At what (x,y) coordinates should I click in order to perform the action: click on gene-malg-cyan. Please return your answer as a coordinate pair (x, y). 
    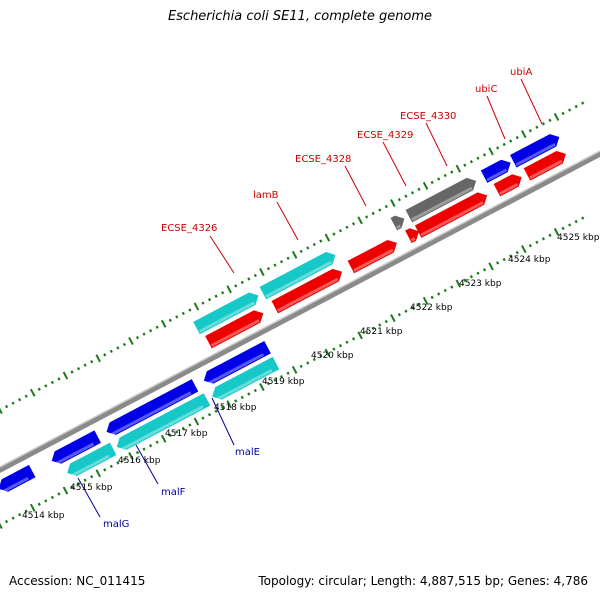
    Looking at the image, I should click on (92, 460).